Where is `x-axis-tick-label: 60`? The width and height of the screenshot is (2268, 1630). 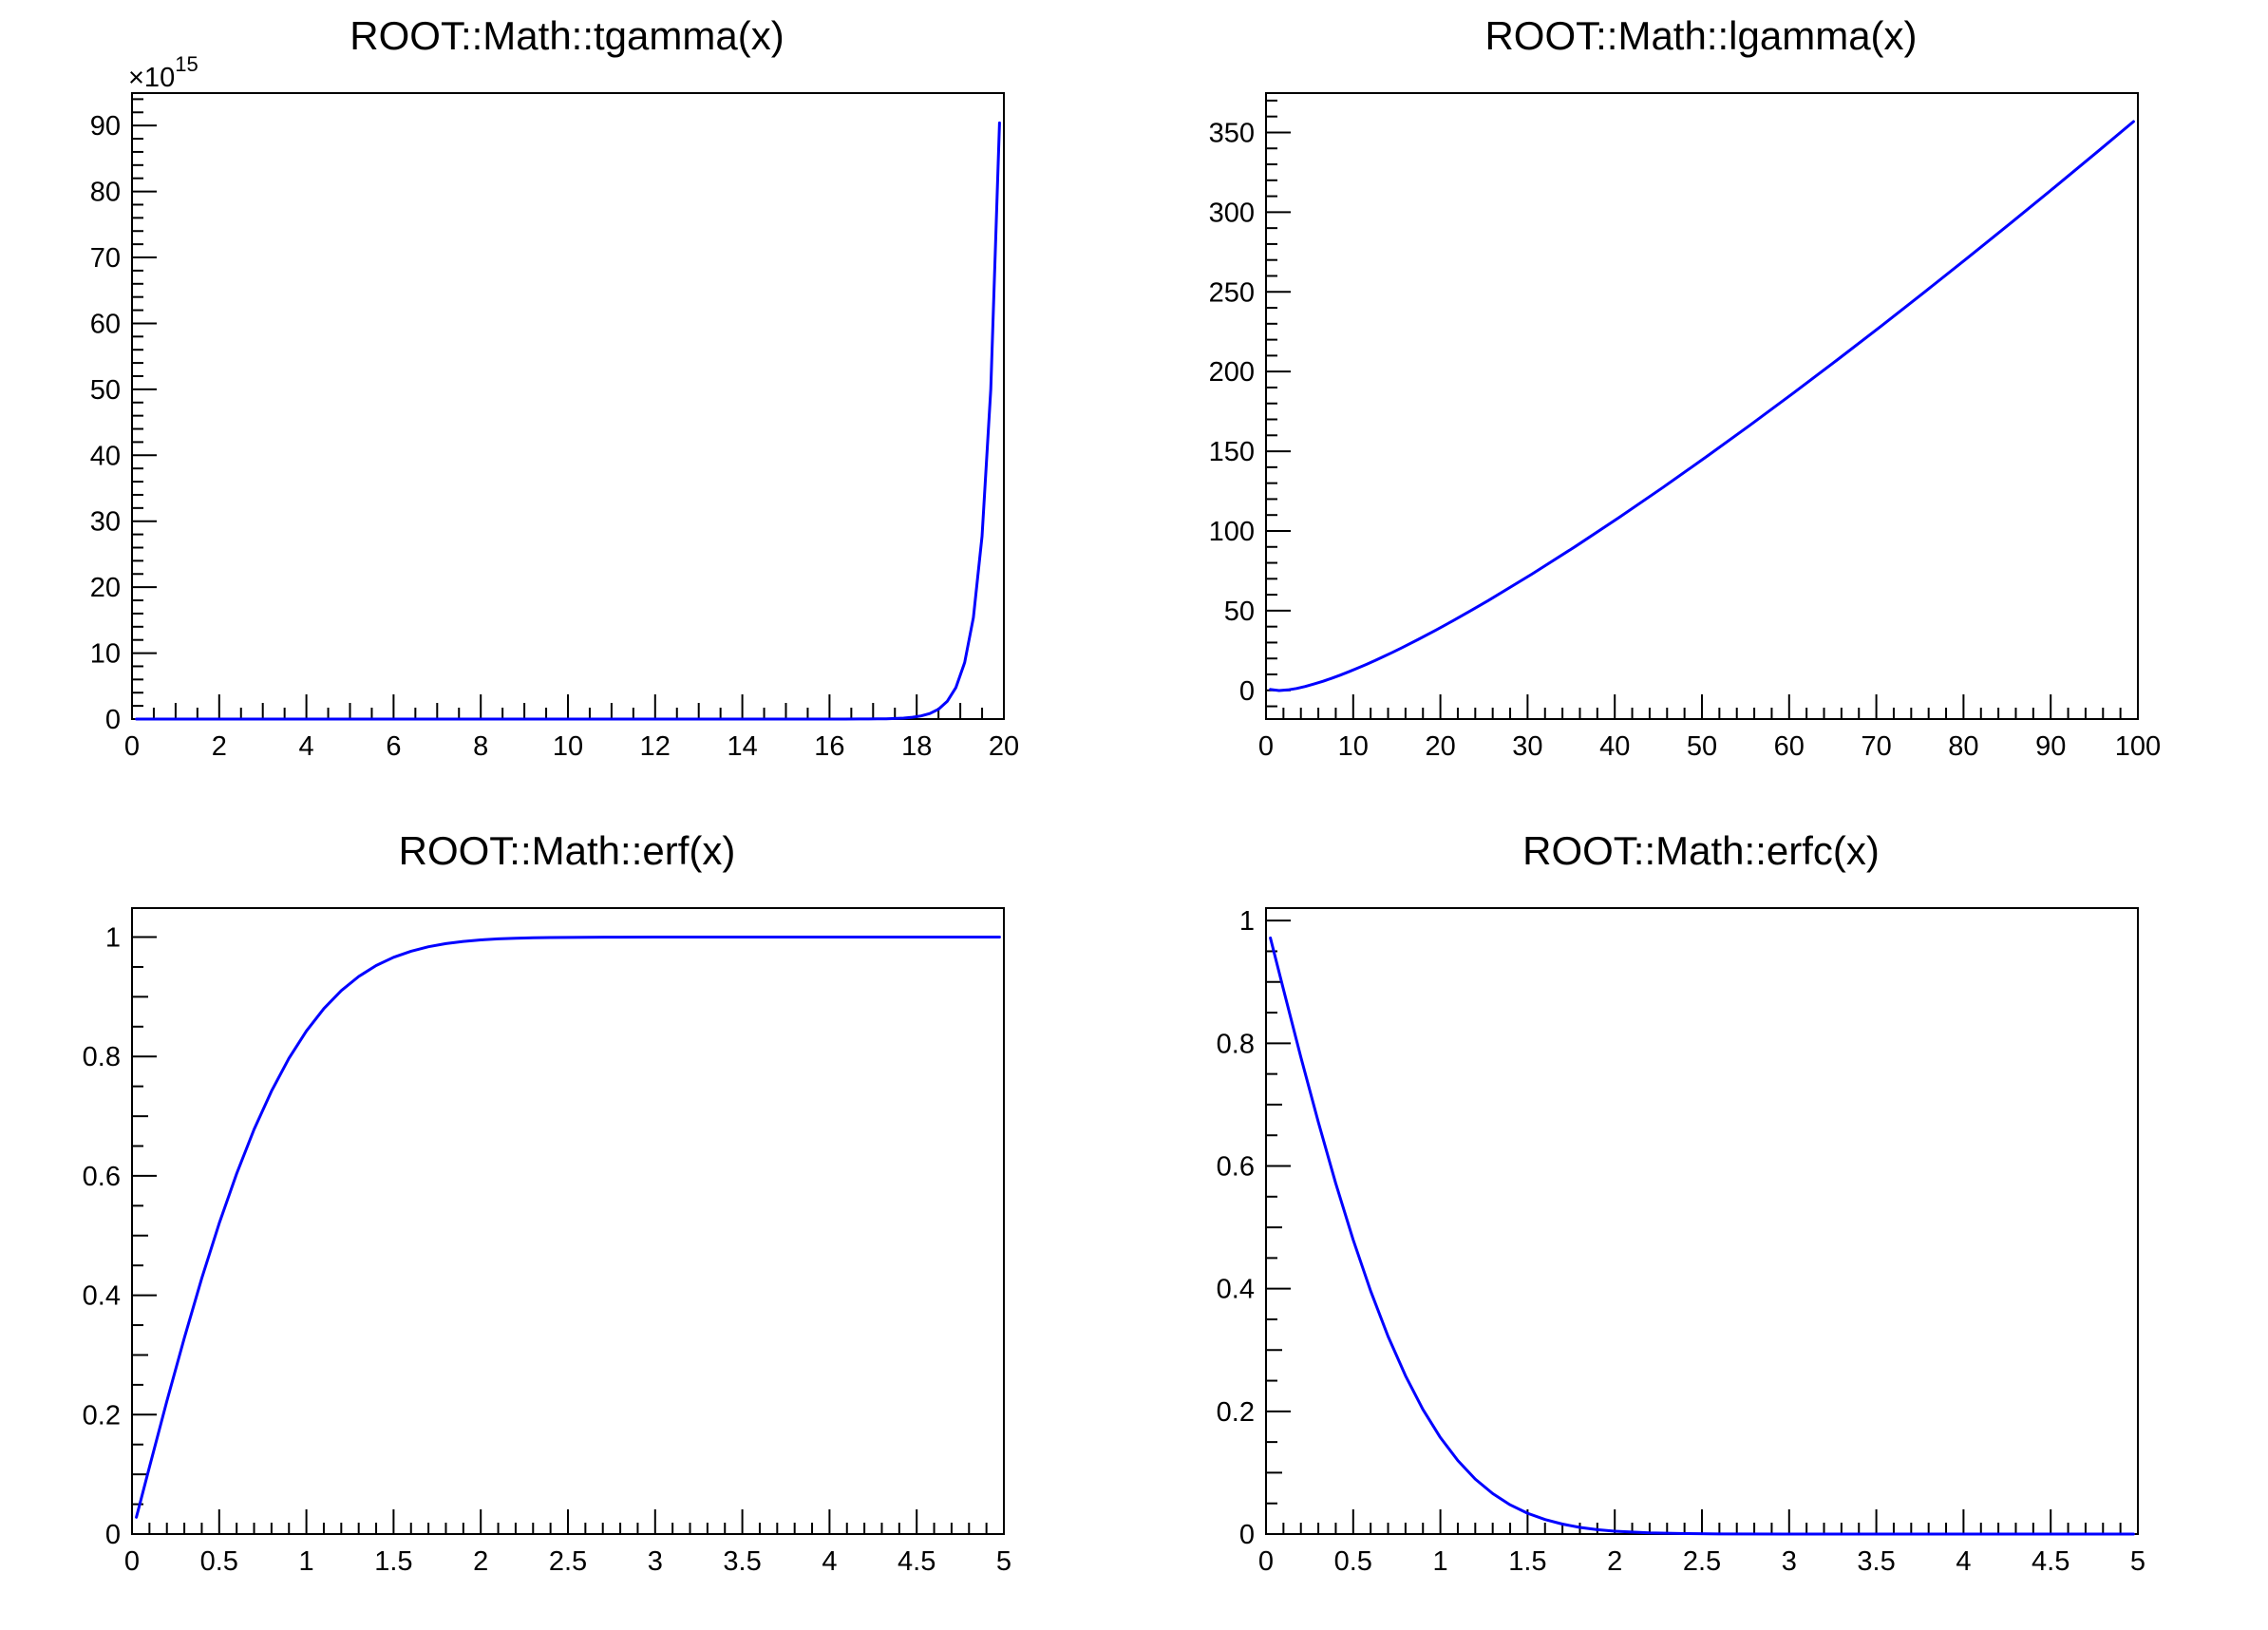 x-axis-tick-label: 60 is located at coordinates (1790, 746).